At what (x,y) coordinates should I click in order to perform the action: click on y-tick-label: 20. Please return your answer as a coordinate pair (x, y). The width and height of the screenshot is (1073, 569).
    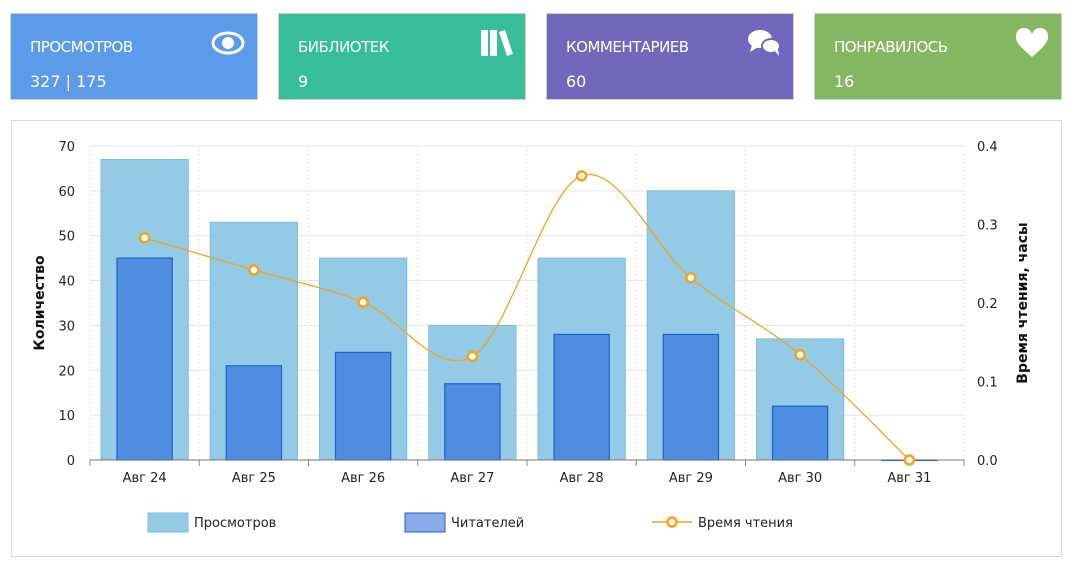
    Looking at the image, I should click on (66, 371).